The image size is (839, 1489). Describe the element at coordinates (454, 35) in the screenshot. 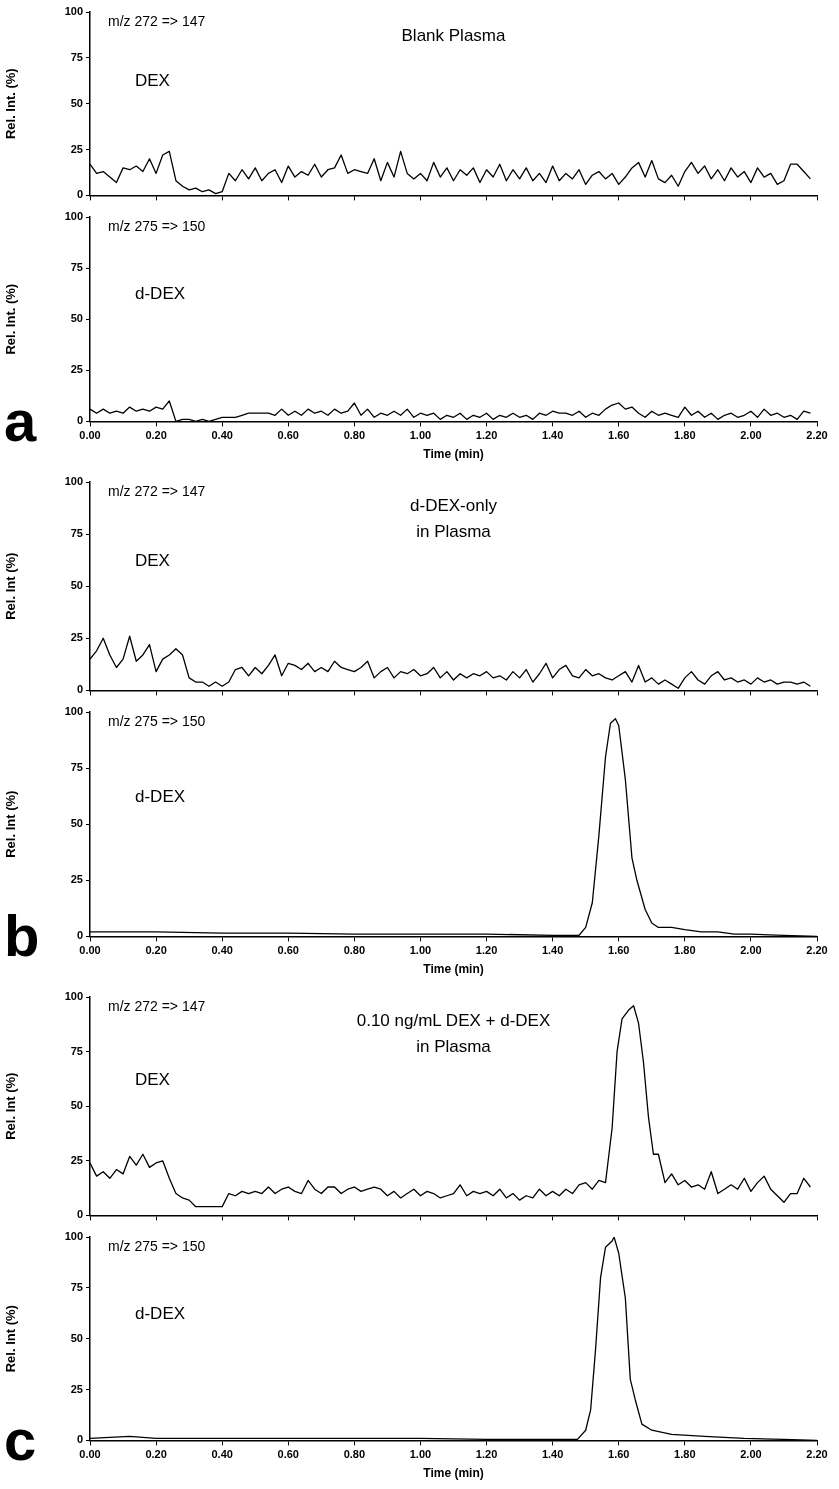

I see `text: Blank Plasma` at that location.